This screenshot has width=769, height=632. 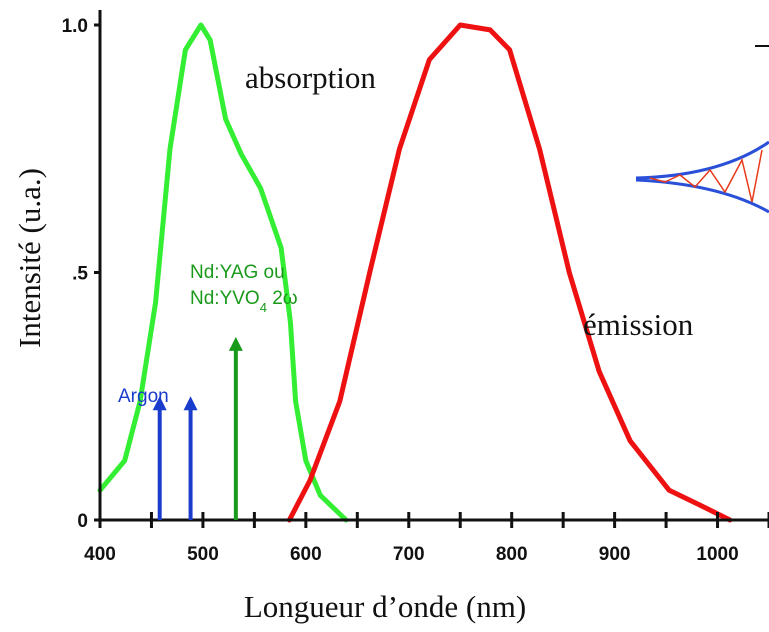 What do you see at coordinates (80, 274) in the screenshot?
I see `y-tick-label: .5` at bounding box center [80, 274].